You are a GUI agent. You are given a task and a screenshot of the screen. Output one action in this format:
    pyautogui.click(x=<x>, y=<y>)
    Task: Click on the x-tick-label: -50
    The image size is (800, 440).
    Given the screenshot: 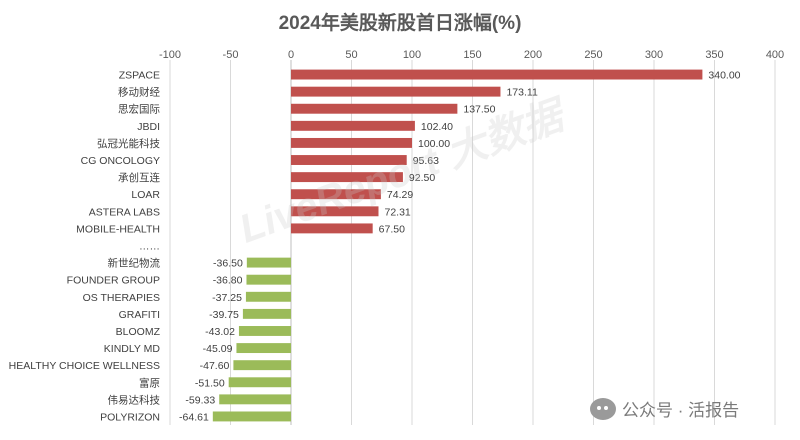 What is the action you would take?
    pyautogui.click(x=231, y=55)
    